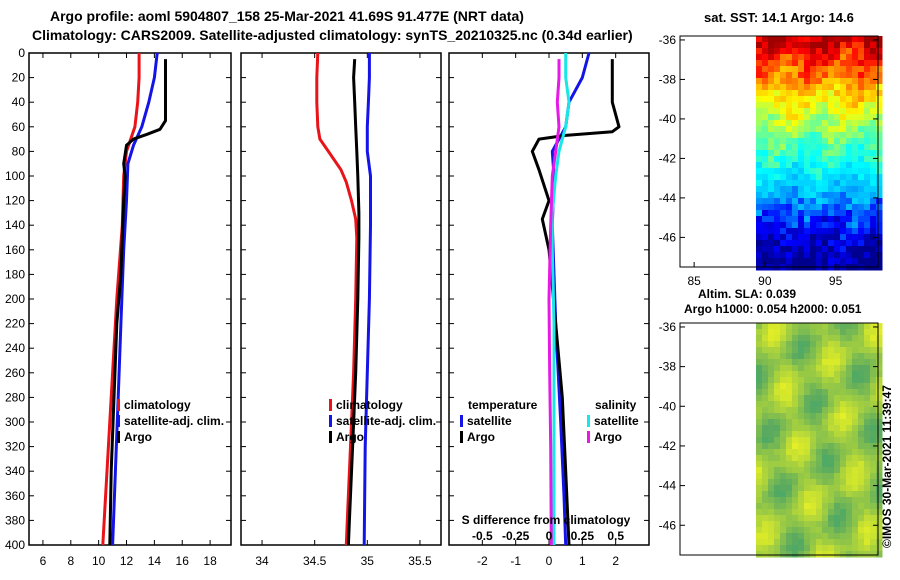 The image size is (900, 580). Describe the element at coordinates (765, 281) in the screenshot. I see `map-x-tick-label: 90` at that location.